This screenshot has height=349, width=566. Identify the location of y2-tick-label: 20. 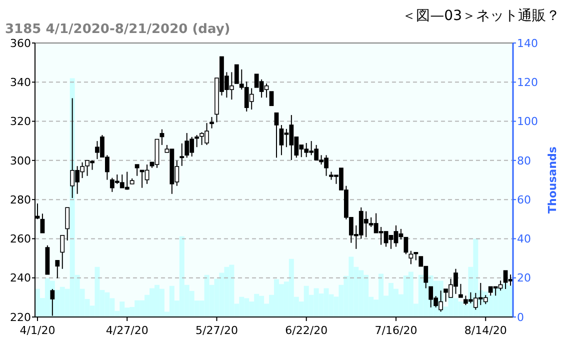
(524, 278).